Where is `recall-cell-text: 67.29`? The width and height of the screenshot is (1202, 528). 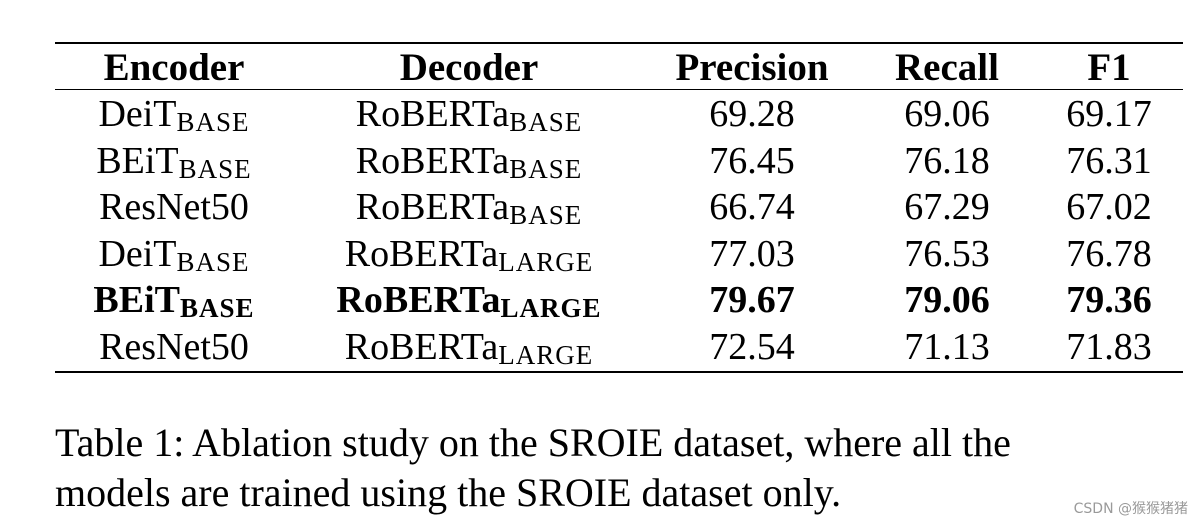 recall-cell-text: 67.29 is located at coordinates (947, 207).